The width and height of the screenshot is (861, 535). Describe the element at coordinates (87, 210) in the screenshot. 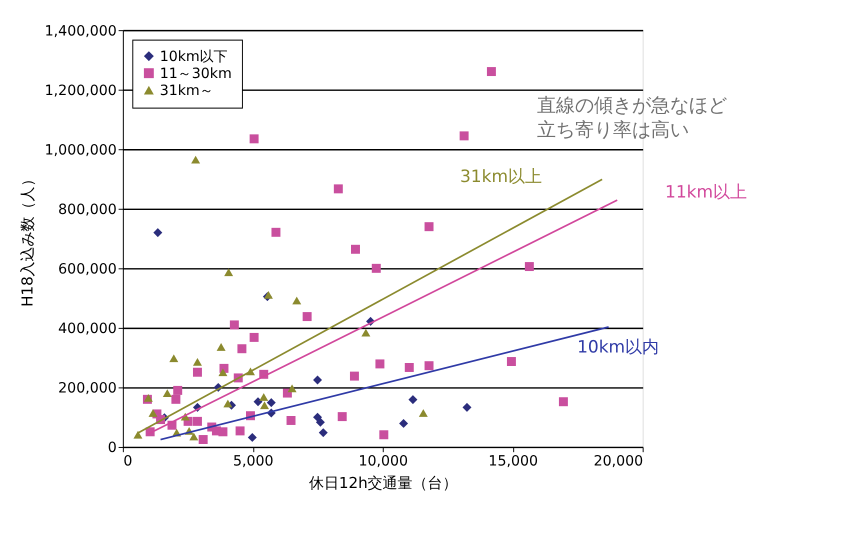

I see `y-tick-label: 800,000` at that location.